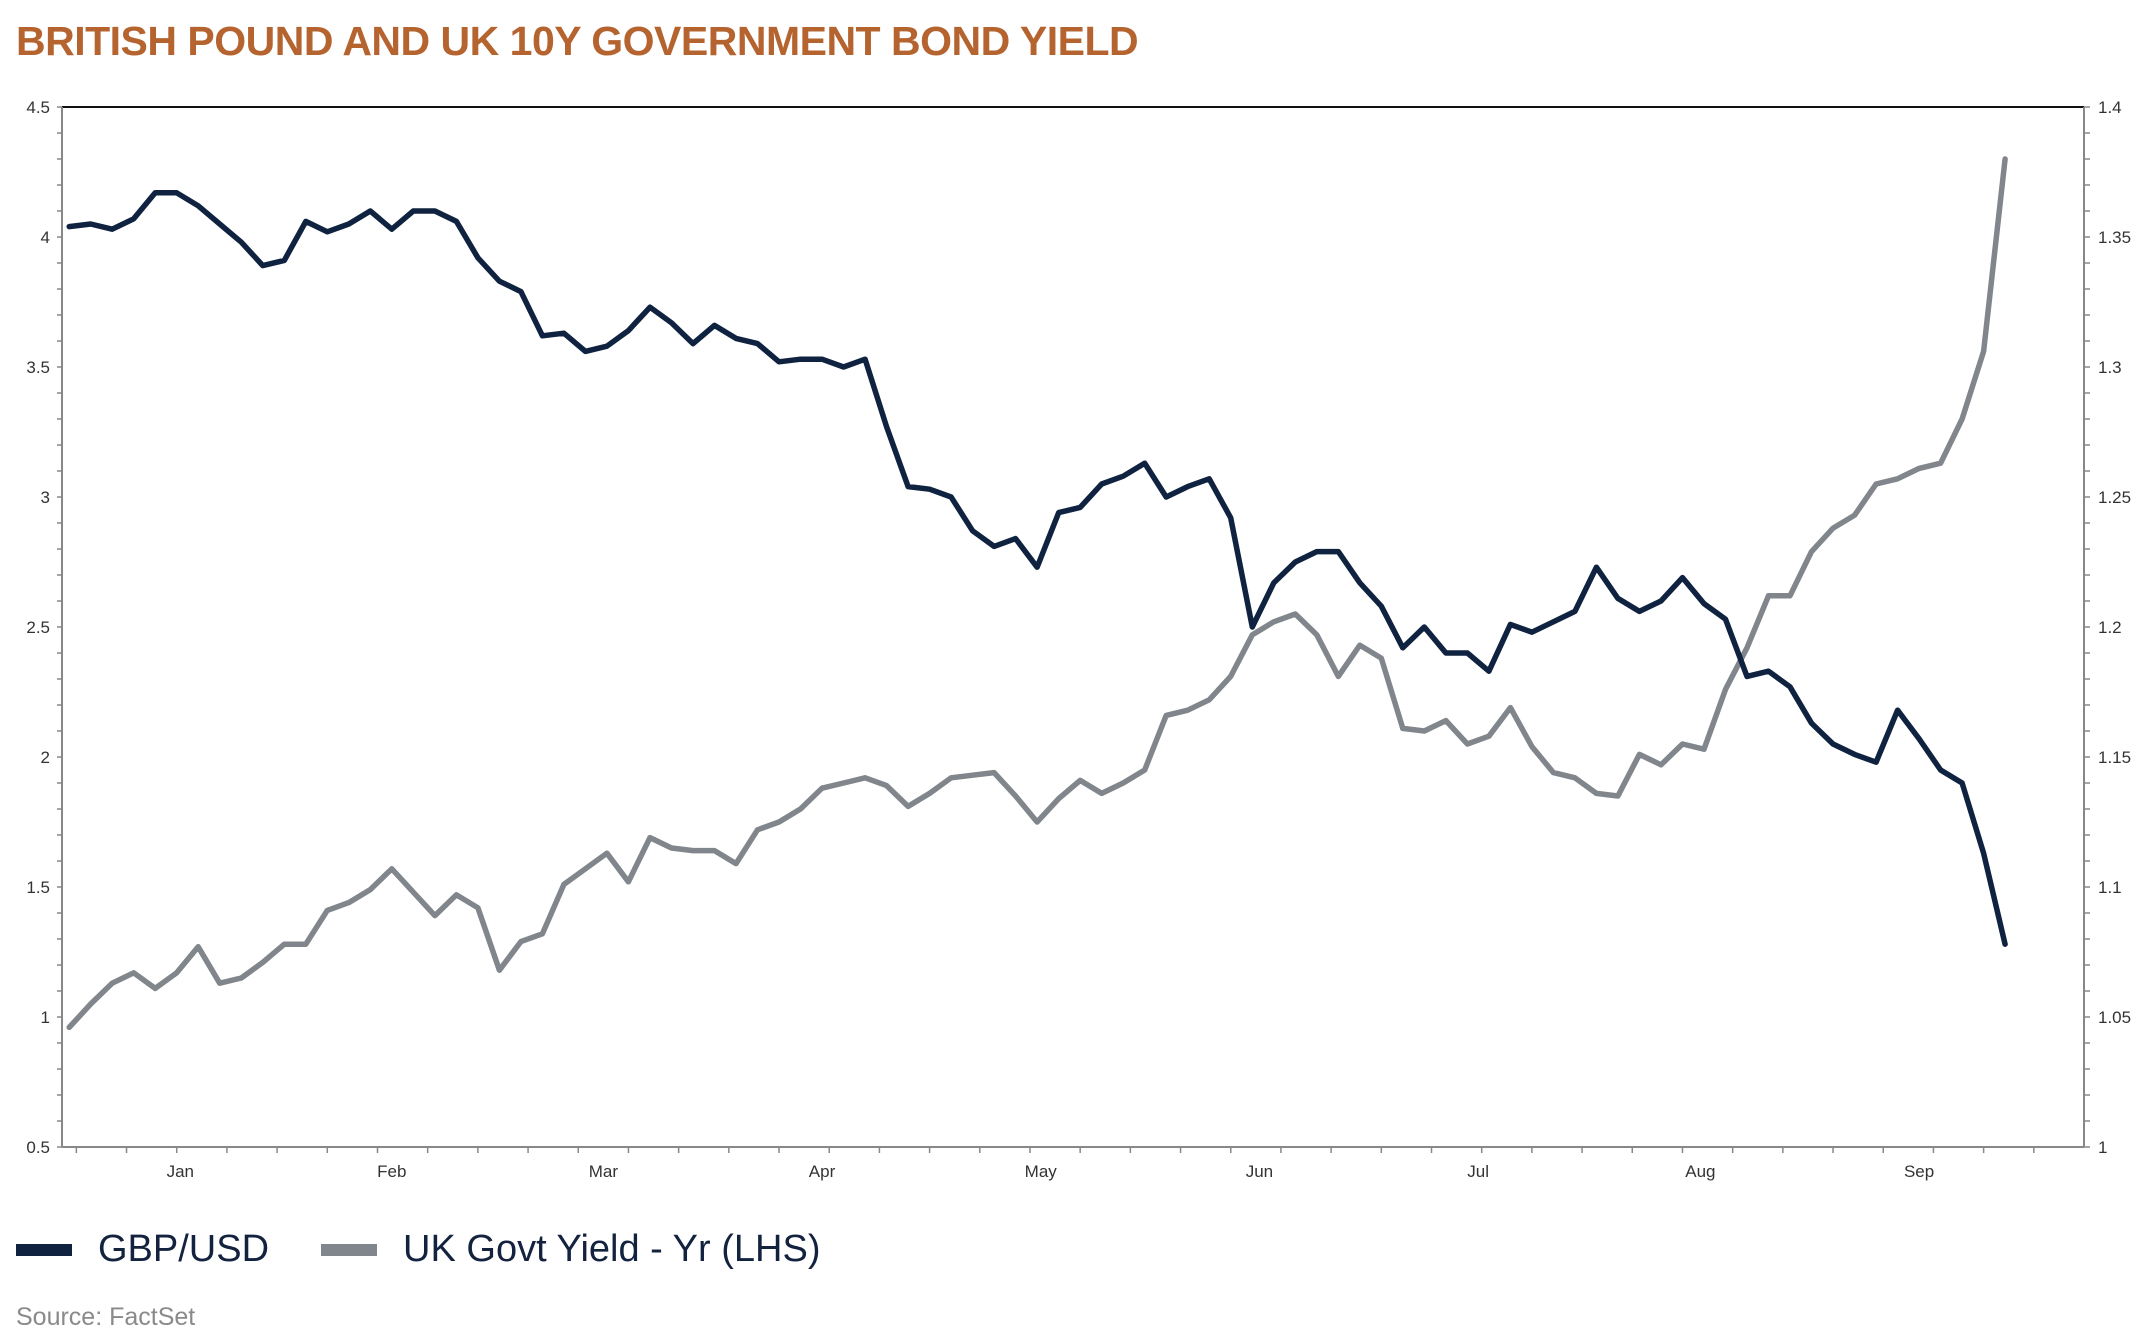  I want to click on right-axis-tick-label: 1.1, so click(2110, 887).